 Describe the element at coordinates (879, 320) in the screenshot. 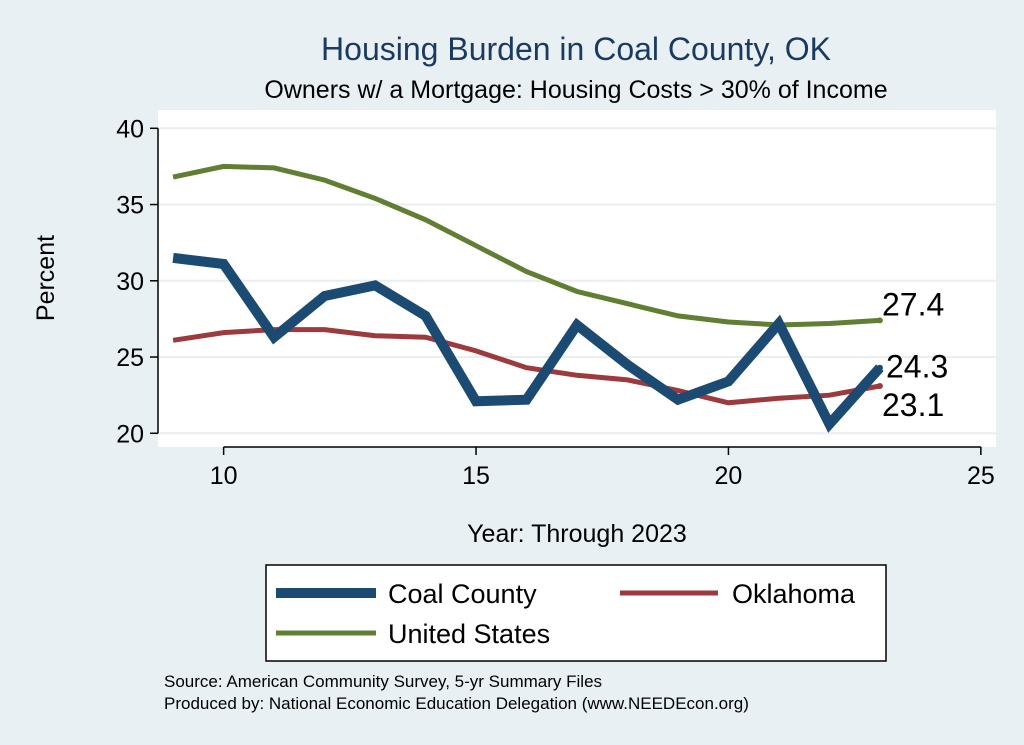

I see `end-point-united-states` at that location.